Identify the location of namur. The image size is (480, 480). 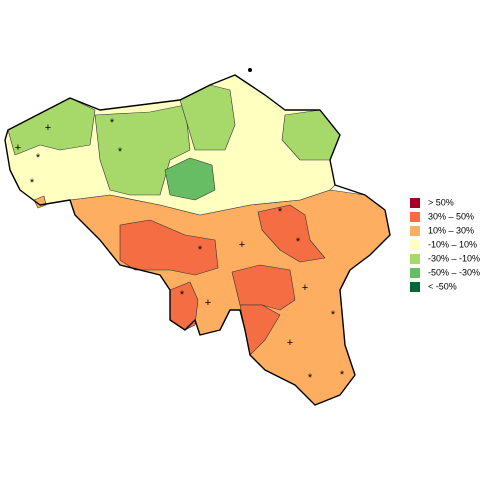
(263, 287).